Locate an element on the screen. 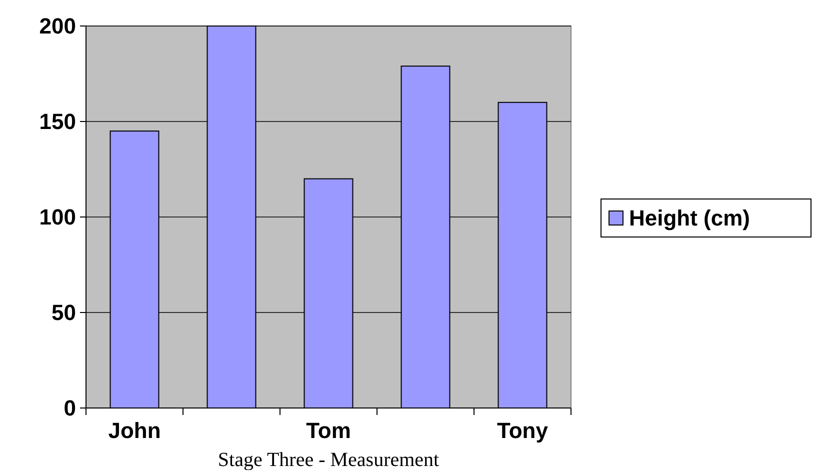 The width and height of the screenshot is (831, 474). y-tick-label: 0 is located at coordinates (70, 408).